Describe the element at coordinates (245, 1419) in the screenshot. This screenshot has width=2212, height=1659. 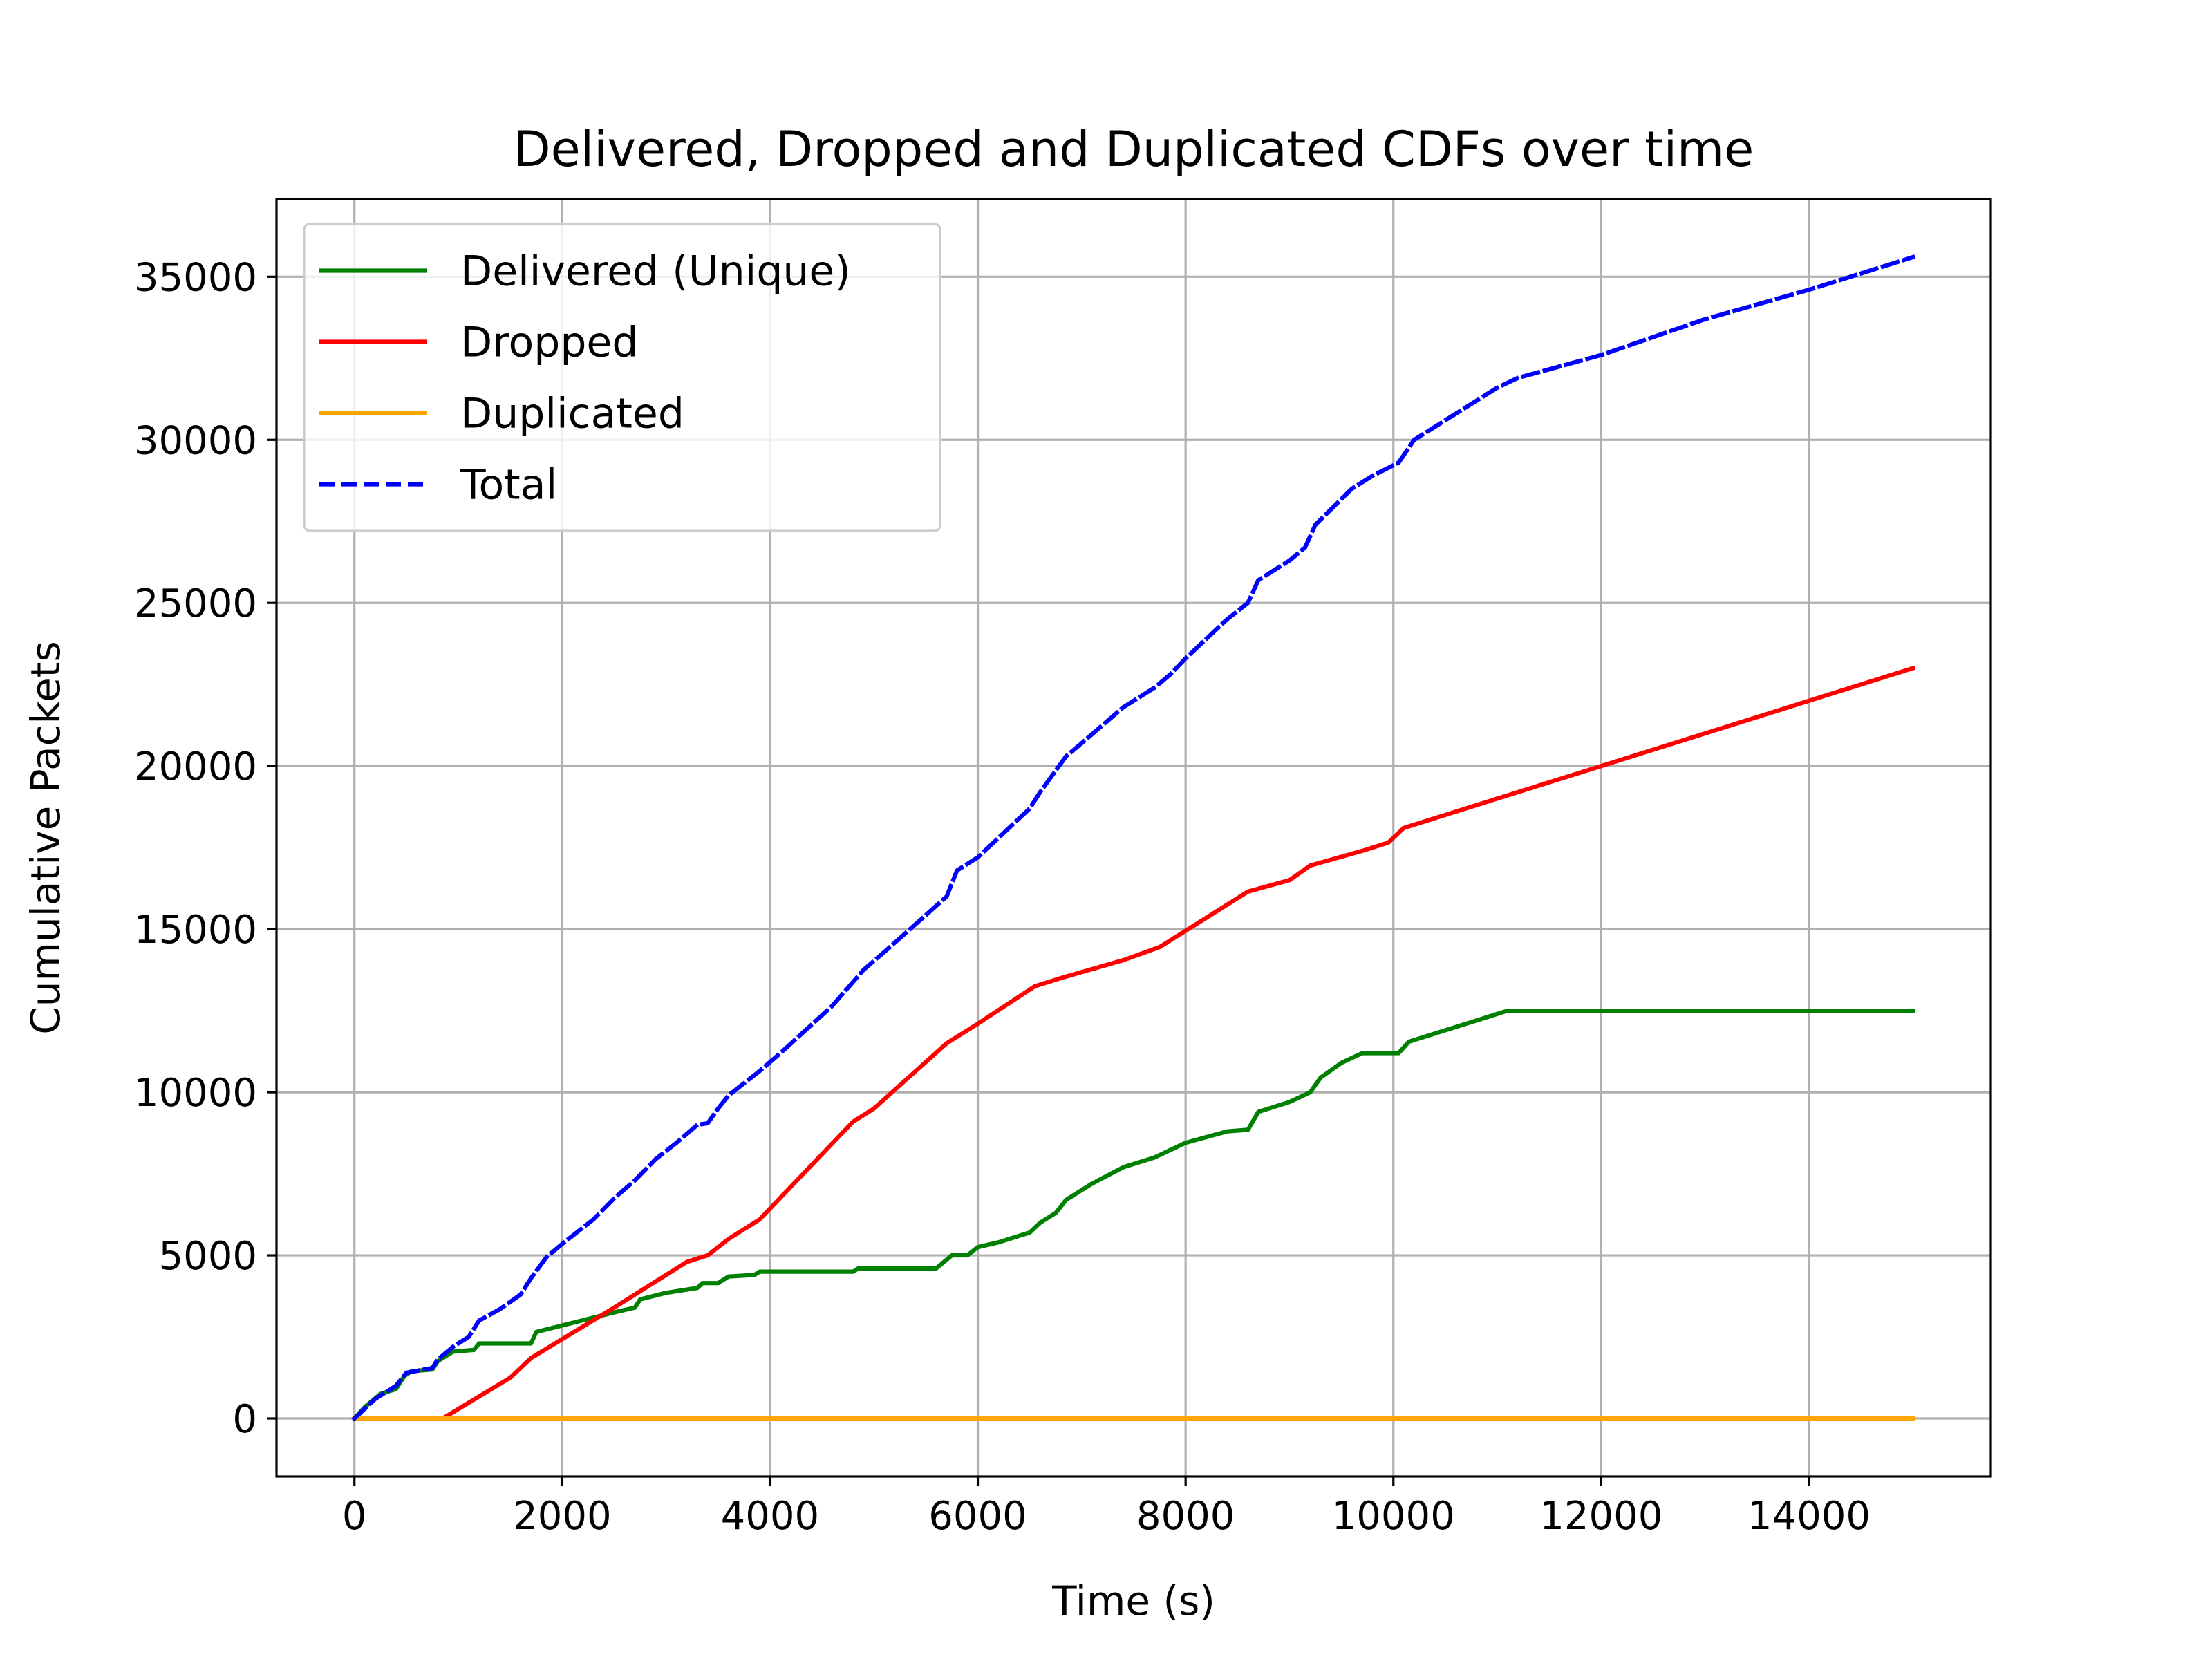
I see `y-tick-label: 0` at that location.